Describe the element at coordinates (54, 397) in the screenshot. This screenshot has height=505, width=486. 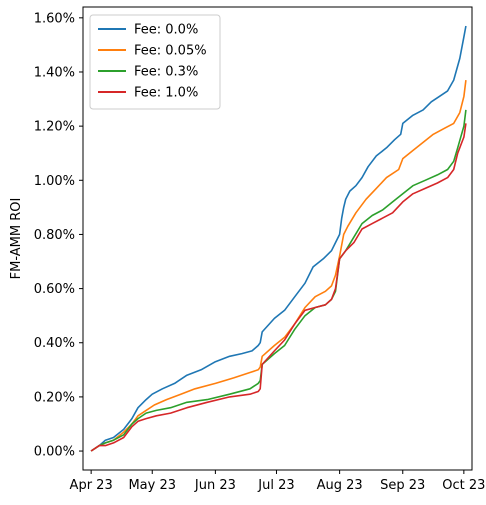
I see `y-tick-label: 0.20%` at that location.